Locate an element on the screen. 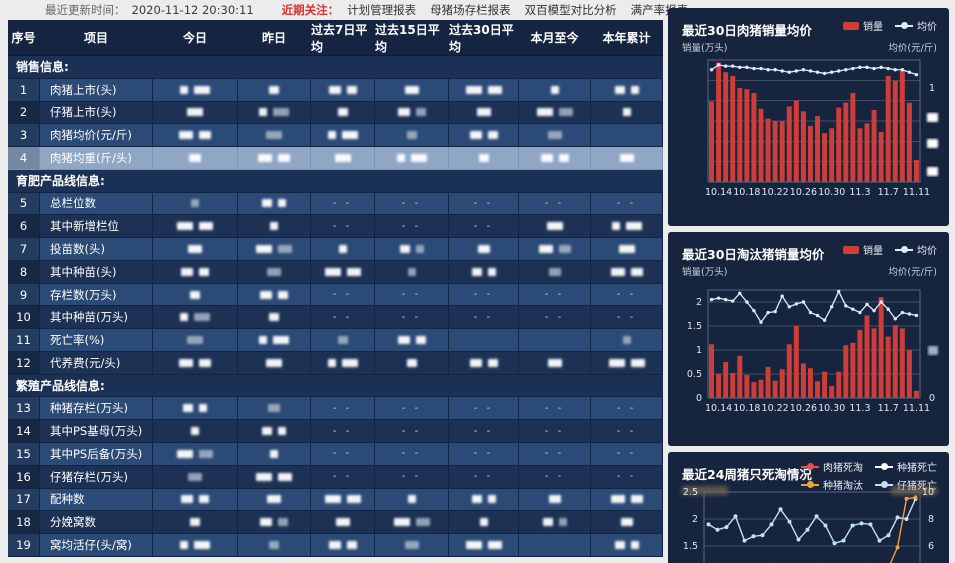  legend-item-种猪淘汰: 种猪淘汰 is located at coordinates (832, 484).